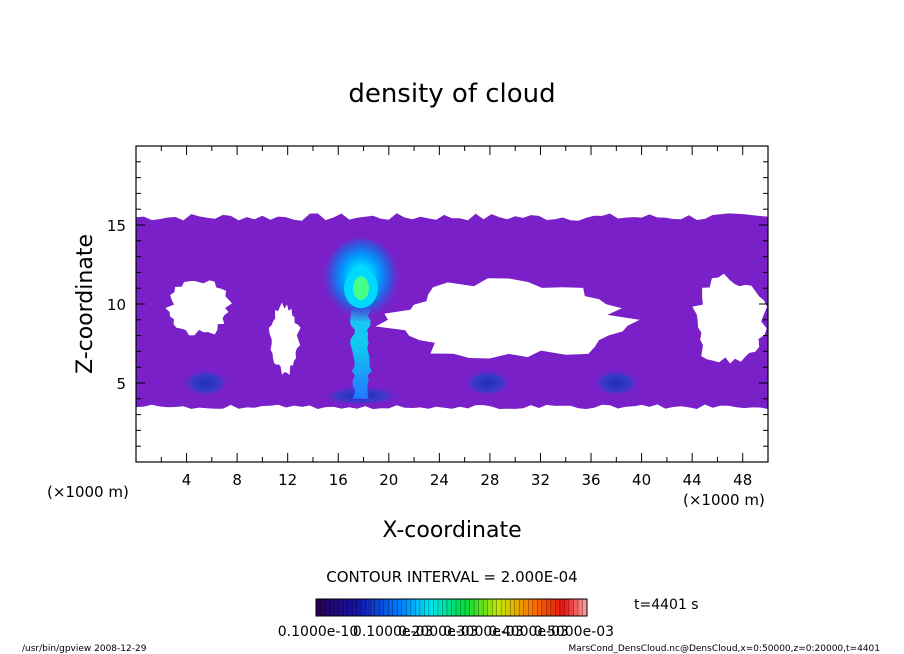 Image resolution: width=904 pixels, height=654 pixels. Describe the element at coordinates (528, 632) in the screenshot. I see `colorbar-label: 0.4000e-03` at that location.